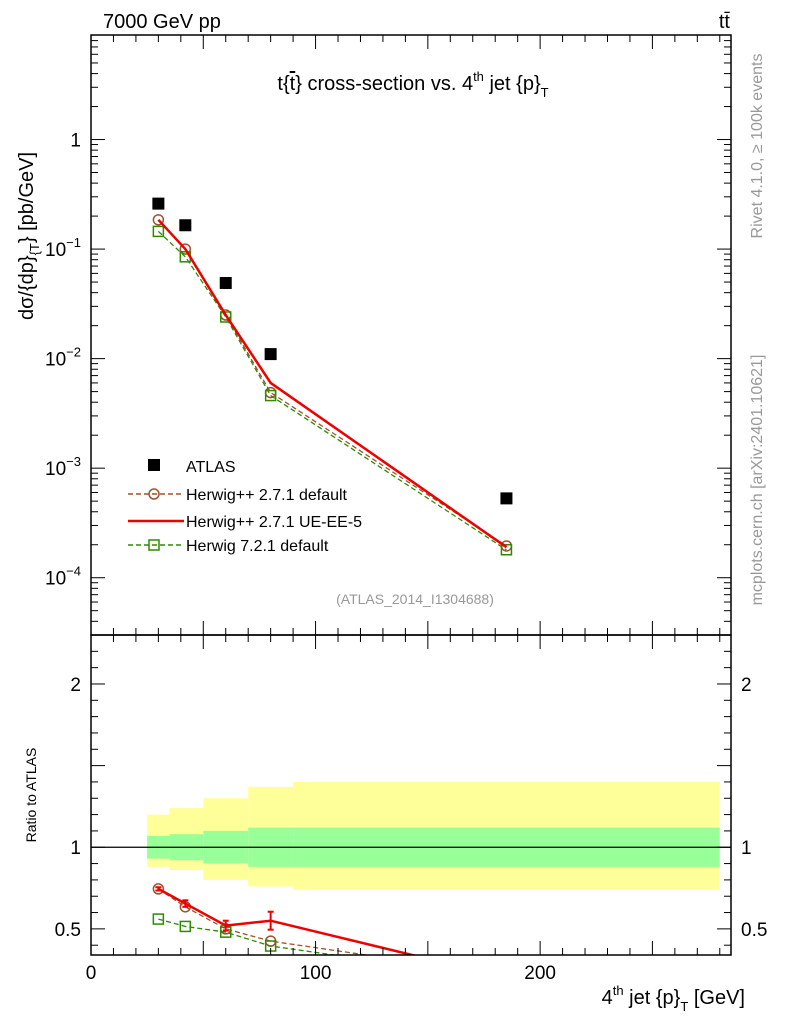 This screenshot has height=1024, width=786. I want to click on ylabel-part-b: } [pb/GeV], so click(27, 197).